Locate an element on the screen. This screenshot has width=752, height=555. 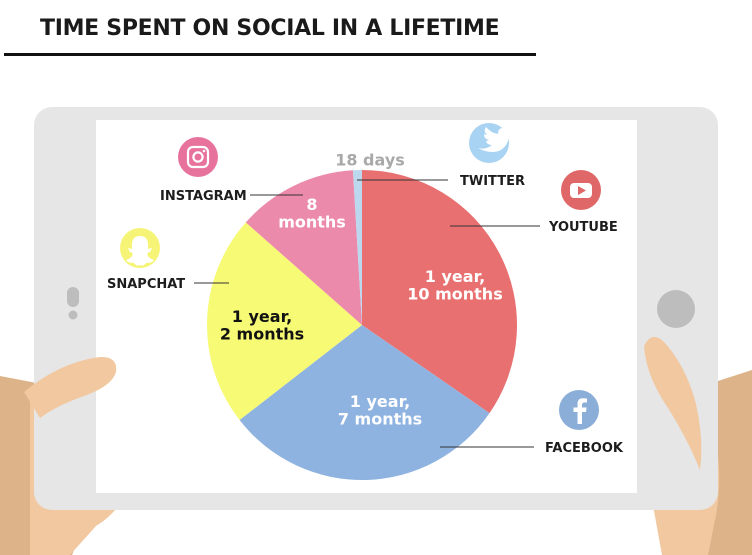
pie-value-label-twitter: 18 days is located at coordinates (370, 160).